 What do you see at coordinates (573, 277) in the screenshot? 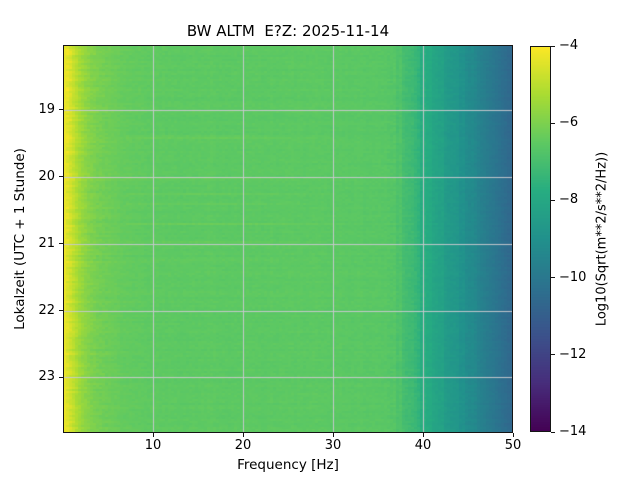
I see `colorbar-tick-label: −10` at bounding box center [573, 277].